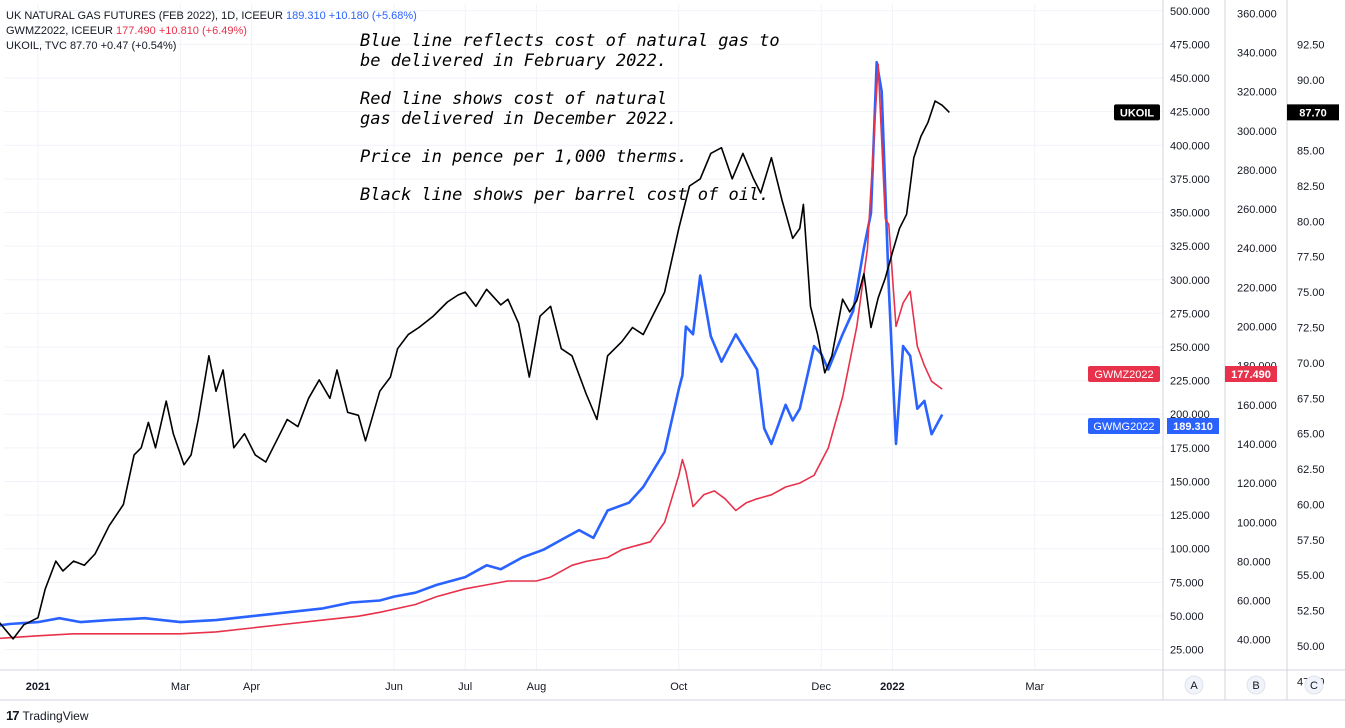  Describe the element at coordinates (138, 46) in the screenshot. I see `legend-change: +0.47 (+0.54%)` at that location.